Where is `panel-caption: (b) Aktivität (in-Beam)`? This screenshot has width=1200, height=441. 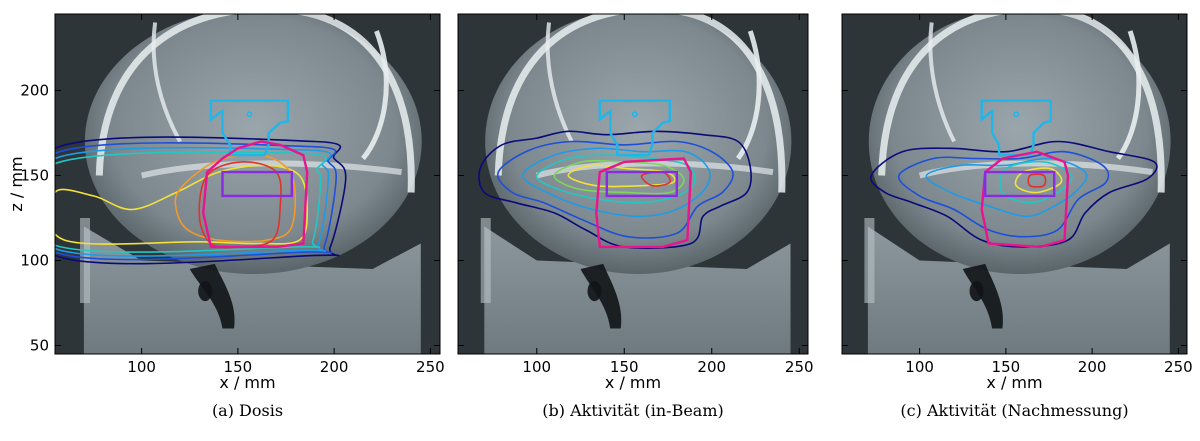 panel-caption: (b) Aktivität (in-Beam) is located at coordinates (633, 410).